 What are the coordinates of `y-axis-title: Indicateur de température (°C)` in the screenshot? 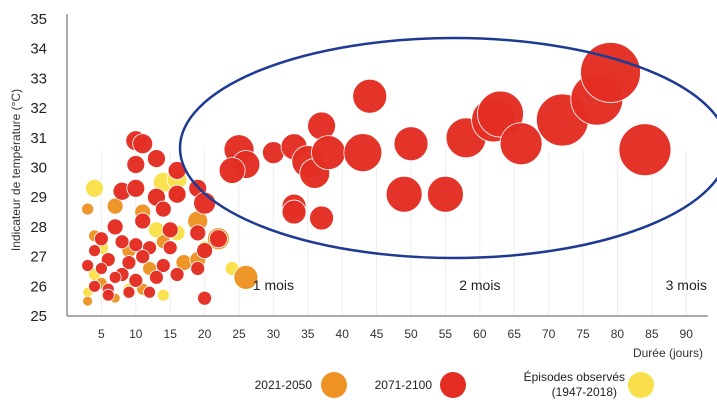 It's located at (16, 170).